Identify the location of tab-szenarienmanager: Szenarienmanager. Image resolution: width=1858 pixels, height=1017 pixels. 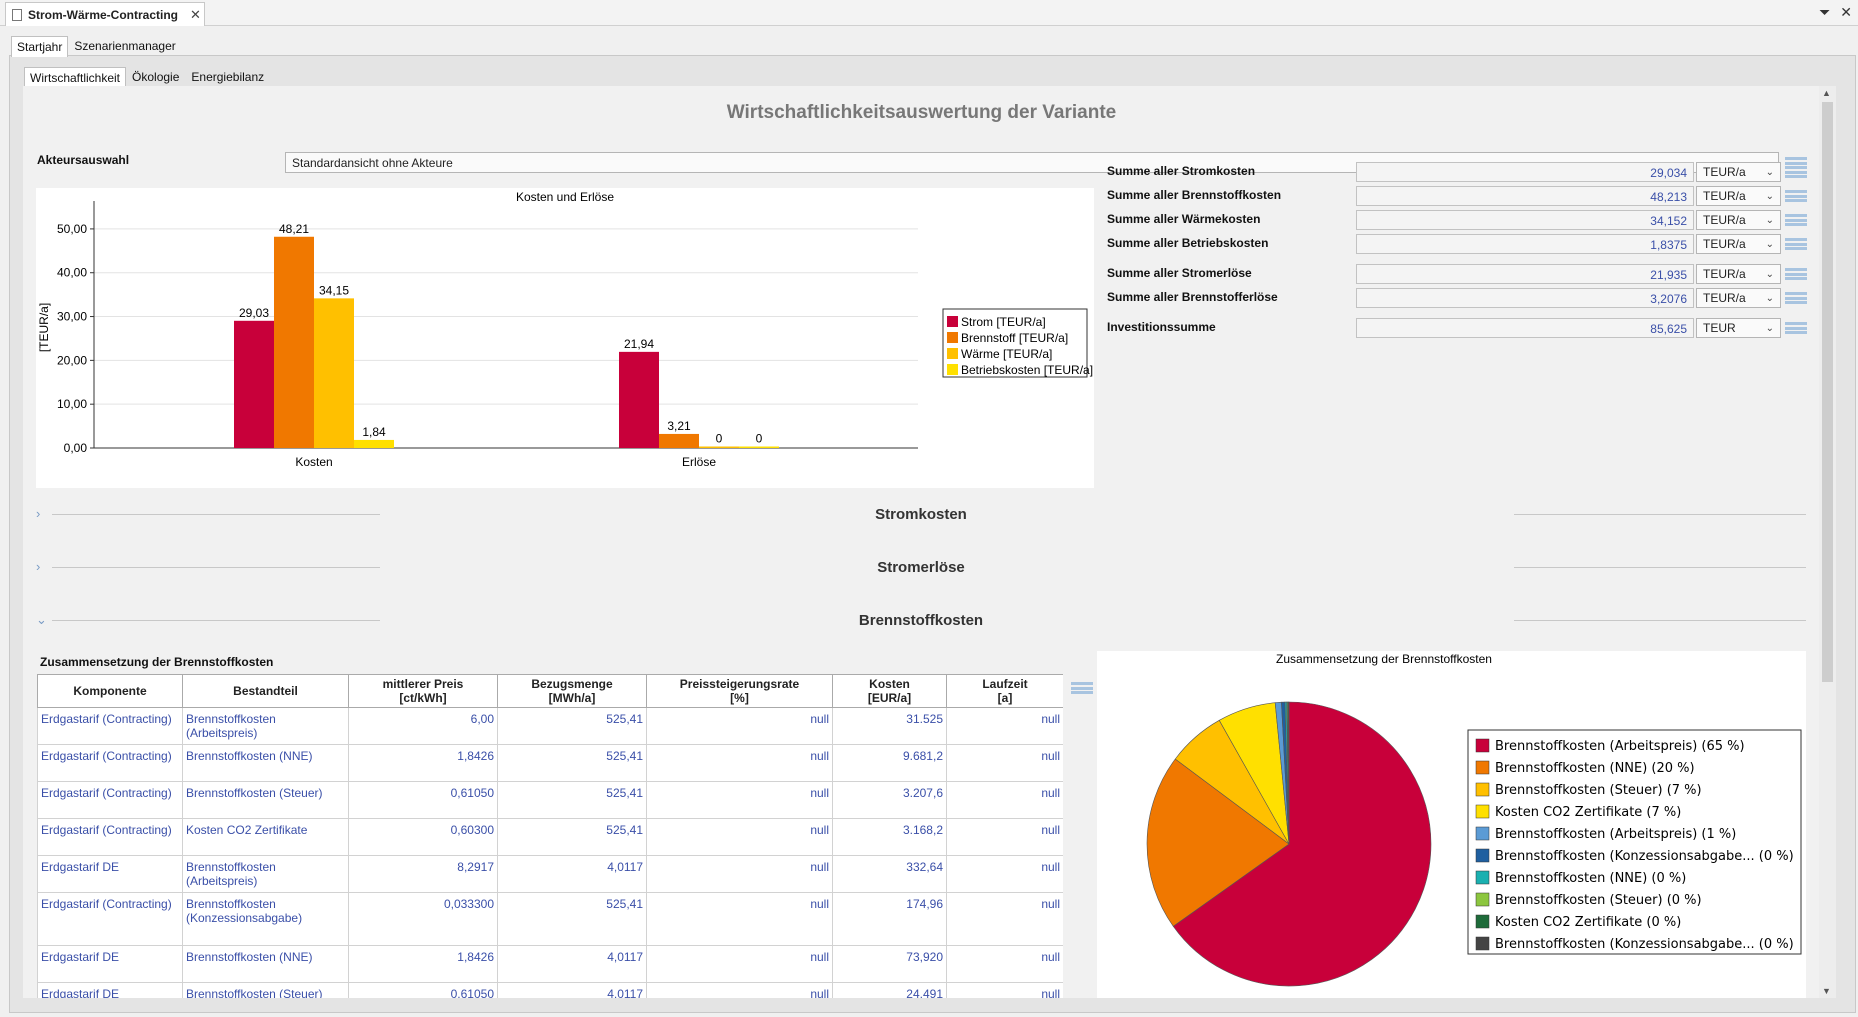
(125, 46).